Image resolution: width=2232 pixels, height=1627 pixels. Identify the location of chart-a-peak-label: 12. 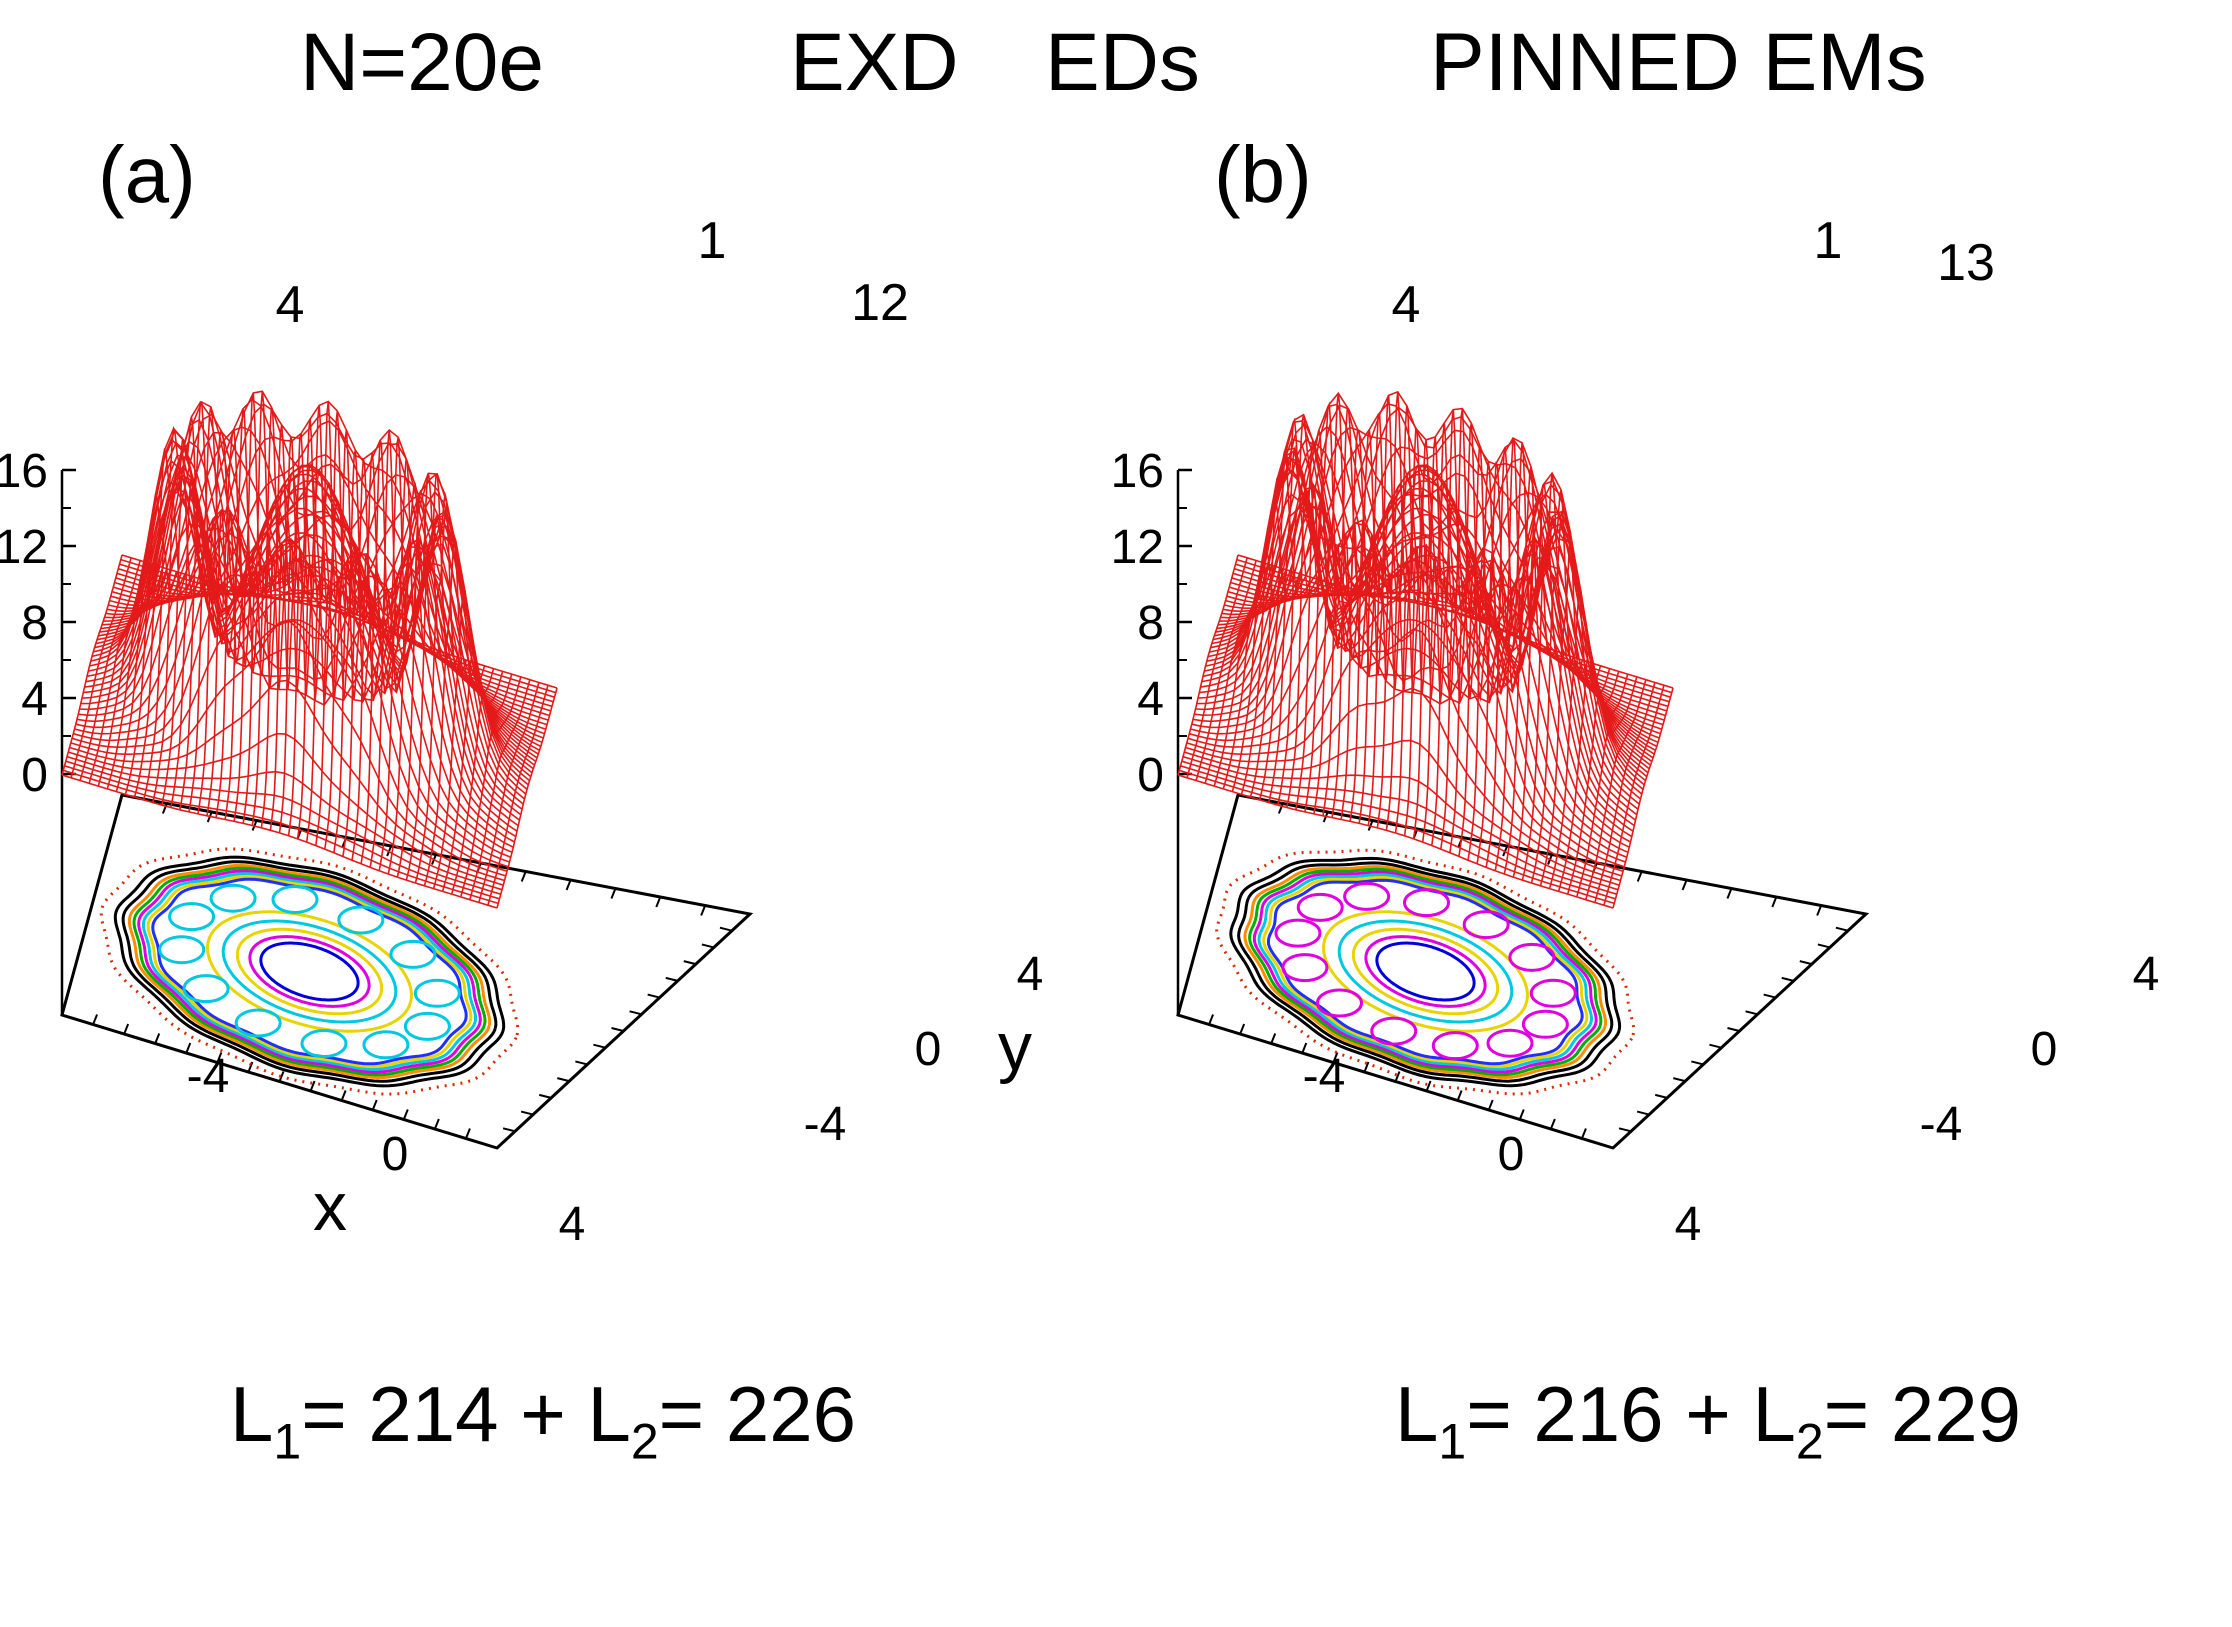
(880, 303).